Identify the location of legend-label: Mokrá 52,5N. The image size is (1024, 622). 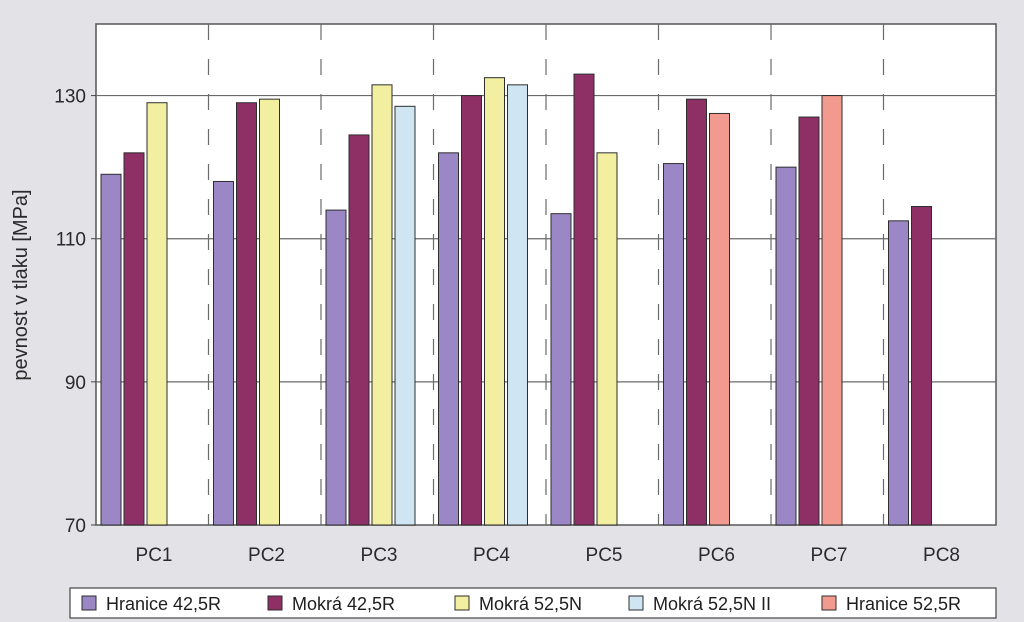
(530, 604).